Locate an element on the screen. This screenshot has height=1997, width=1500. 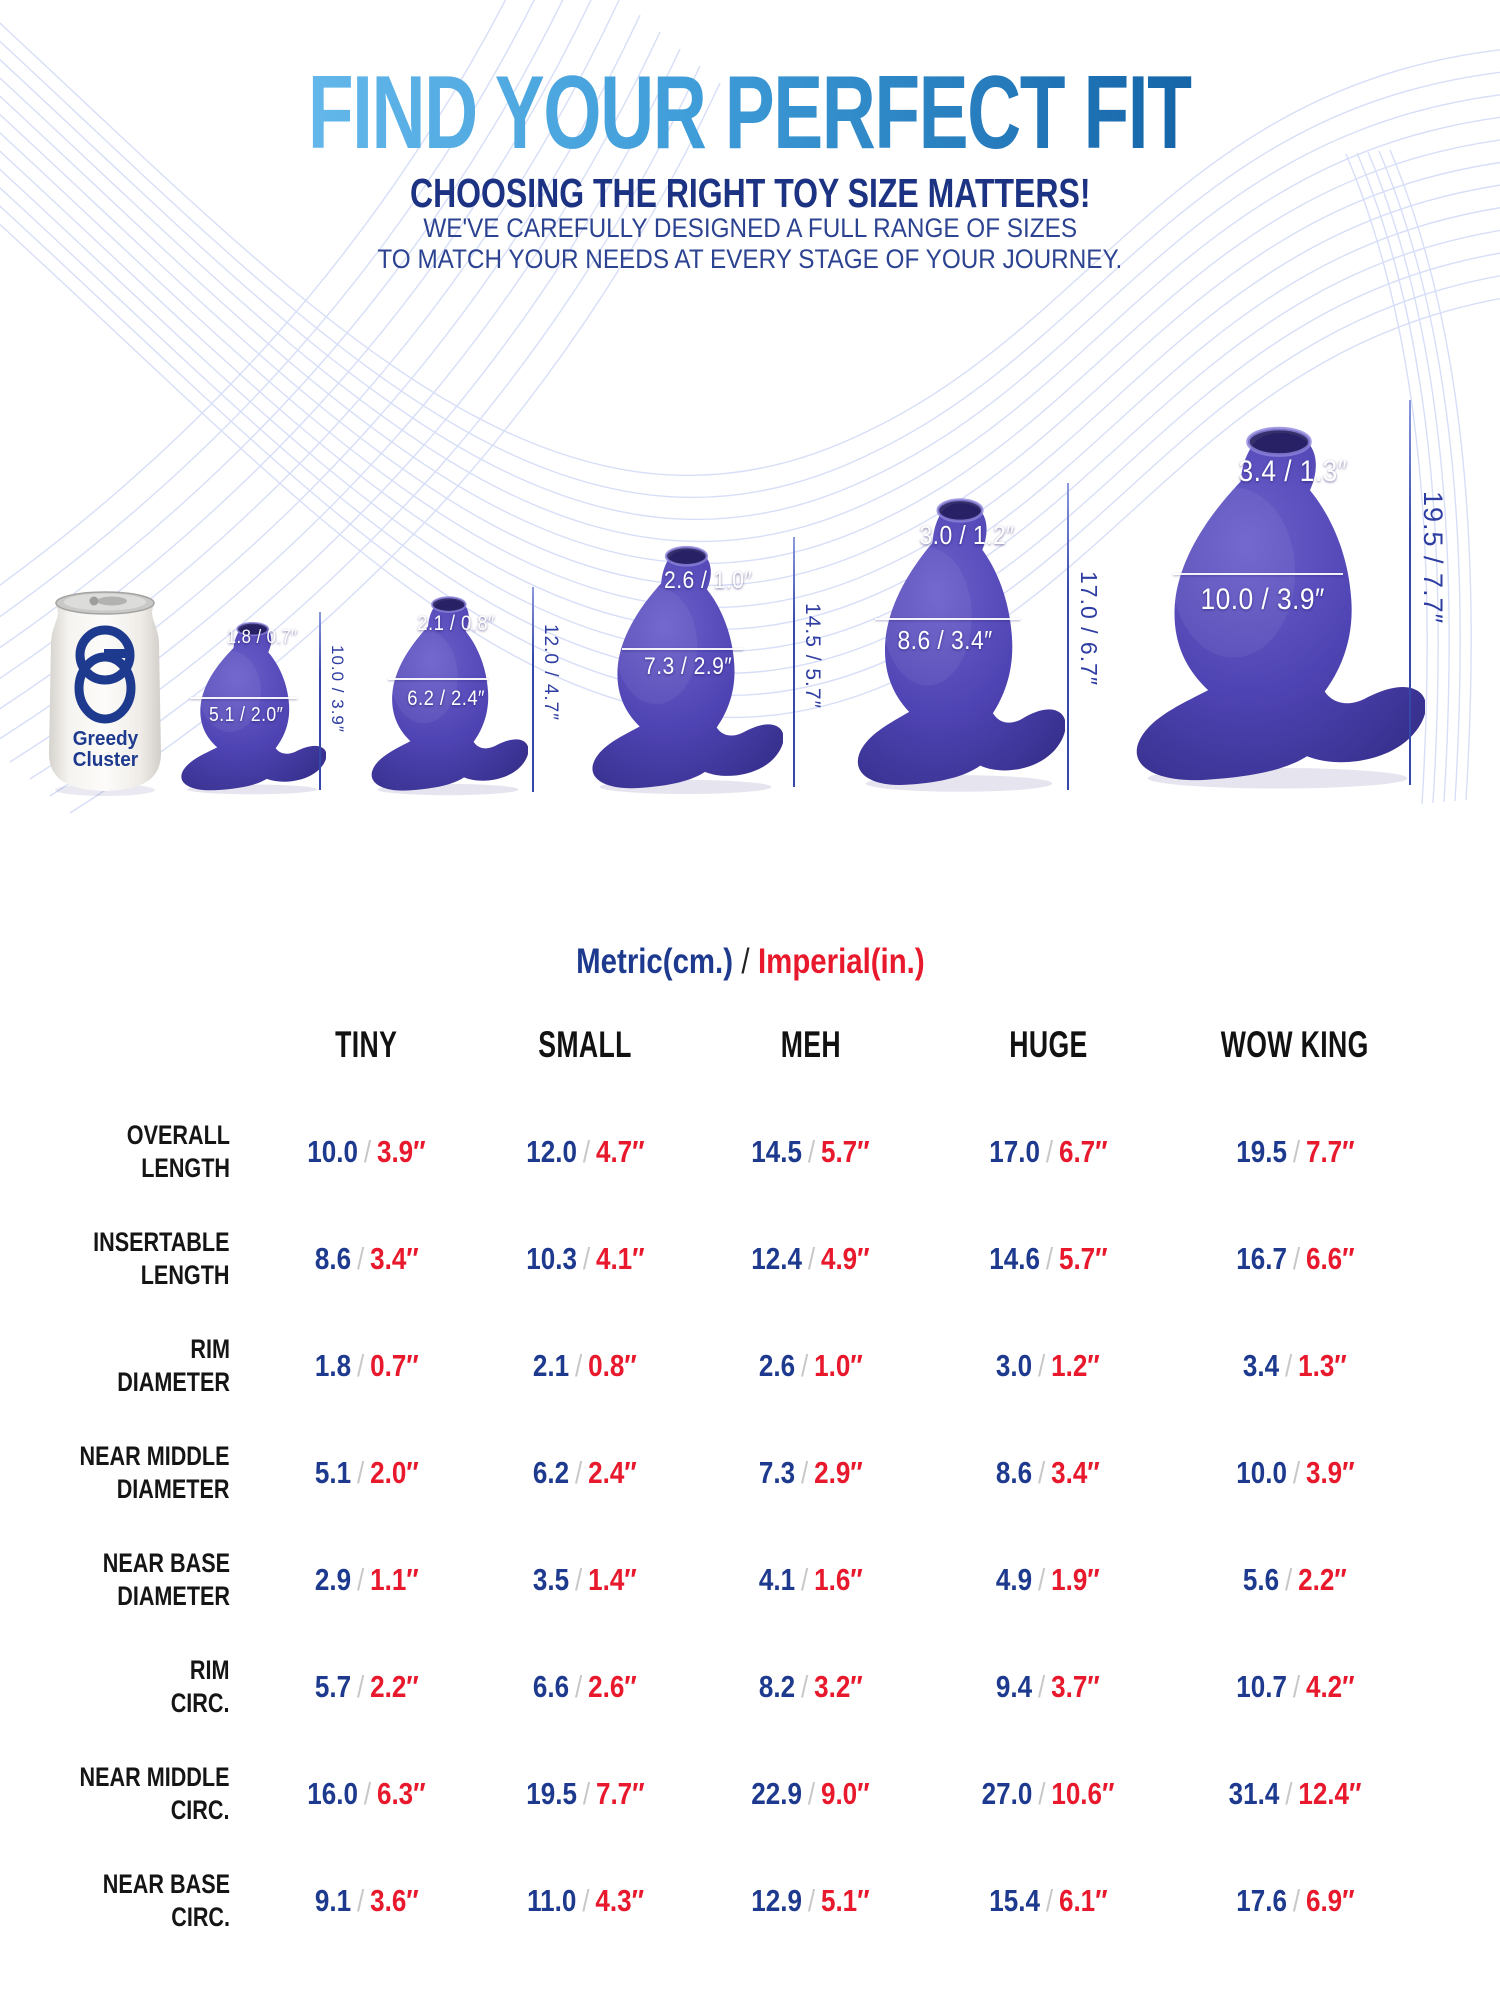
product-meh: 2.6 / 1.0″ 7.3 / 2.9″ 14.5 / 5.7″ is located at coordinates (705, 662).